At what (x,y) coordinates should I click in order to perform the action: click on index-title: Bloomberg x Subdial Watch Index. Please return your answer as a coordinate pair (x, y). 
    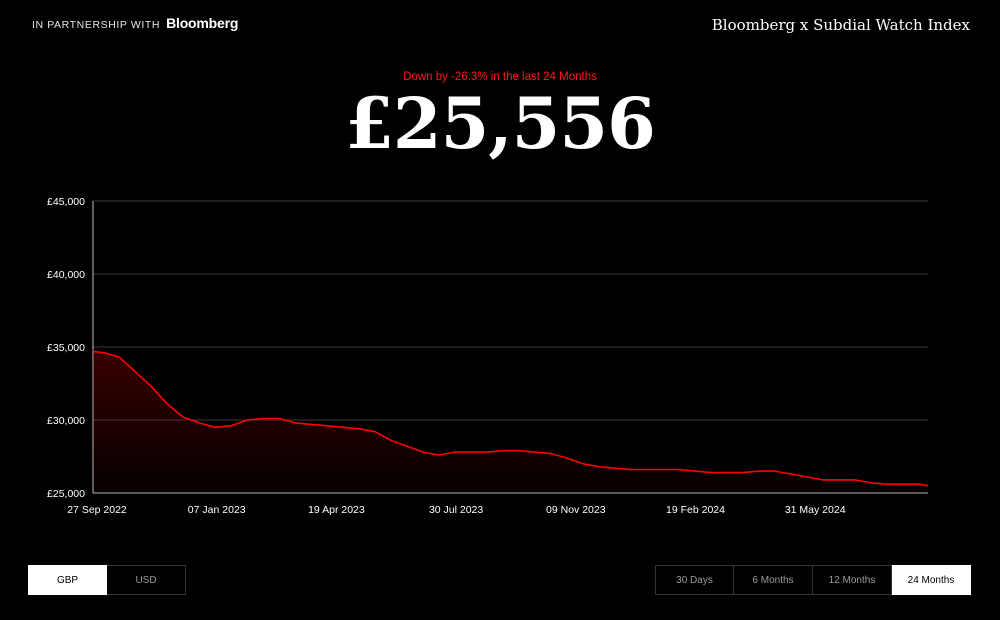
    Looking at the image, I should click on (840, 25).